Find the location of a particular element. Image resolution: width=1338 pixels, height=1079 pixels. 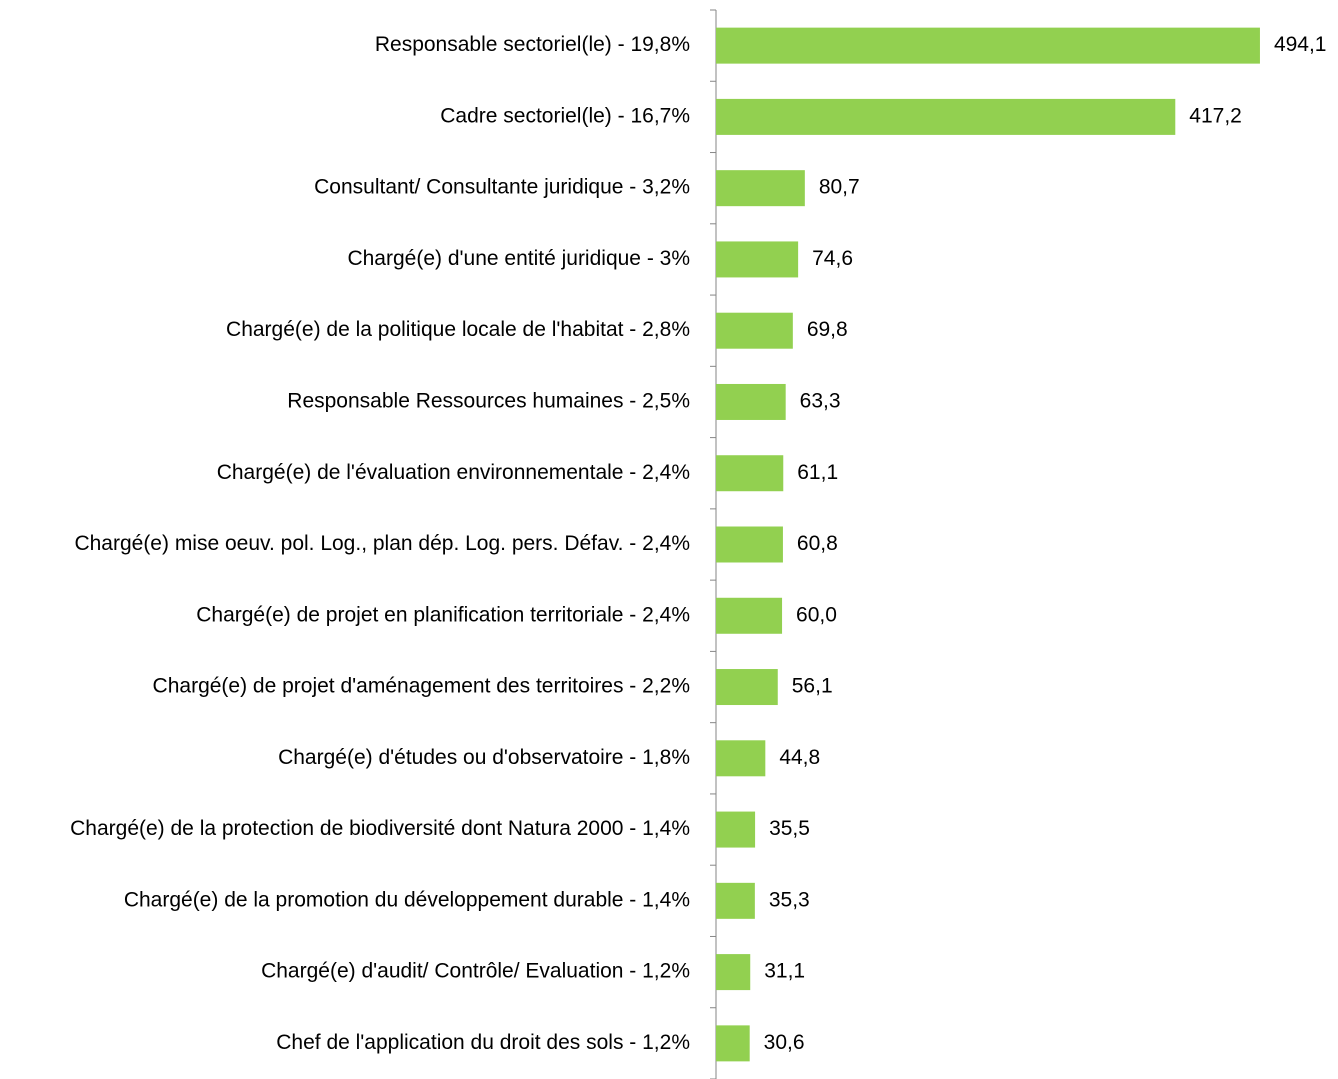

data-label: 494,1 is located at coordinates (1300, 44).